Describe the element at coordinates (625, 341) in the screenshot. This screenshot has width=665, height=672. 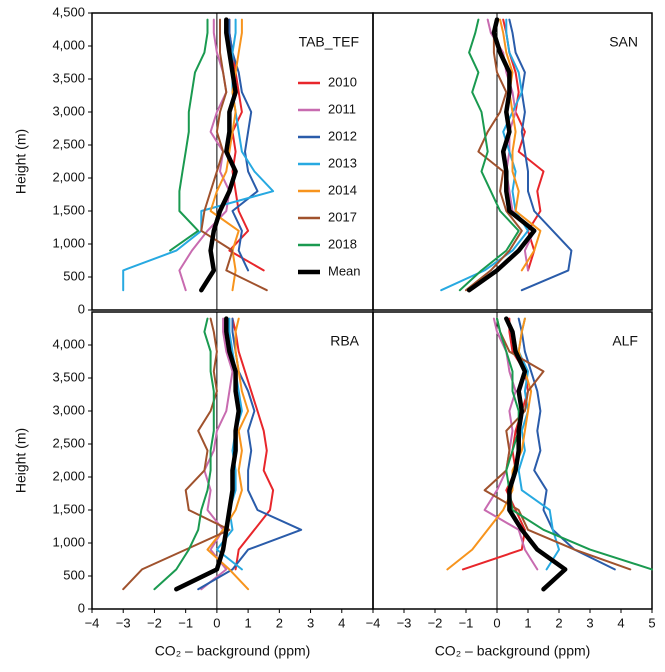
I see `panel-title: ALF` at that location.